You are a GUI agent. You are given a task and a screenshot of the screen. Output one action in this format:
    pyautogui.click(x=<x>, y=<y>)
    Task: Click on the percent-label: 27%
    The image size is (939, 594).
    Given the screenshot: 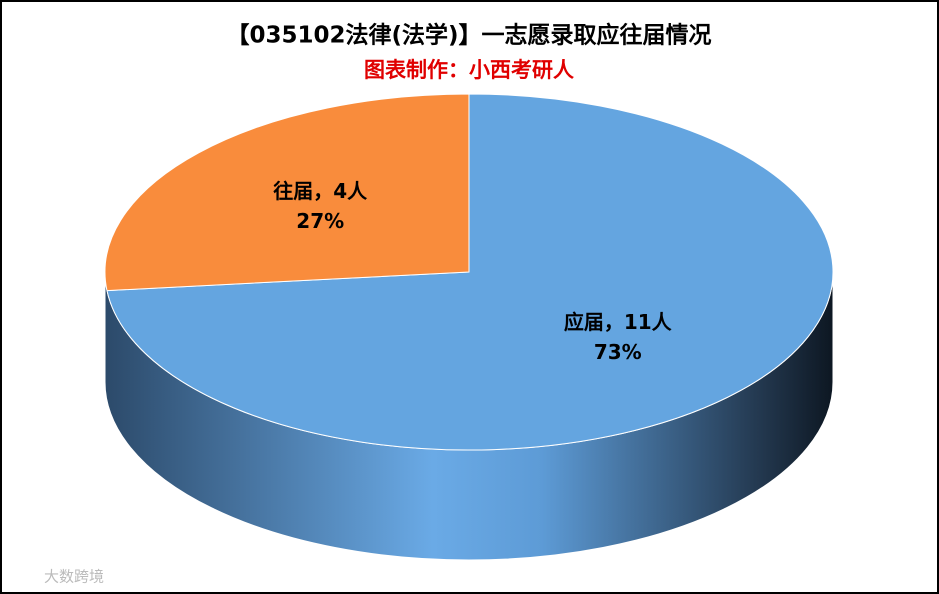 What is the action you would take?
    pyautogui.click(x=320, y=221)
    